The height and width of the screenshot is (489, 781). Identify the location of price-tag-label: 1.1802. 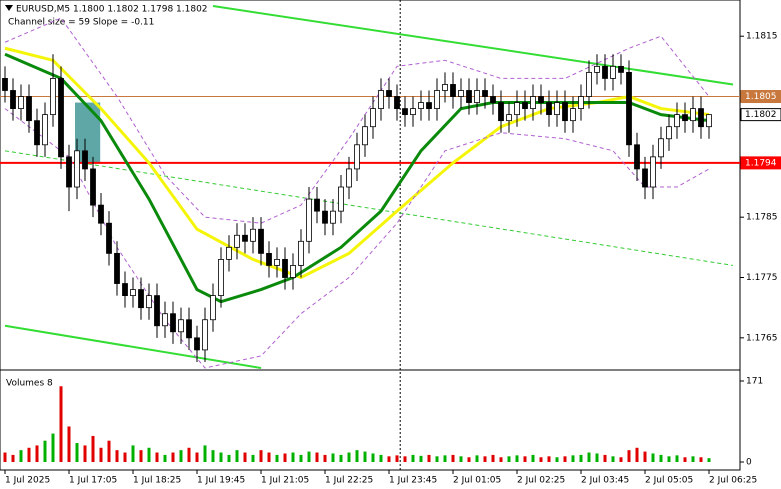
(761, 115).